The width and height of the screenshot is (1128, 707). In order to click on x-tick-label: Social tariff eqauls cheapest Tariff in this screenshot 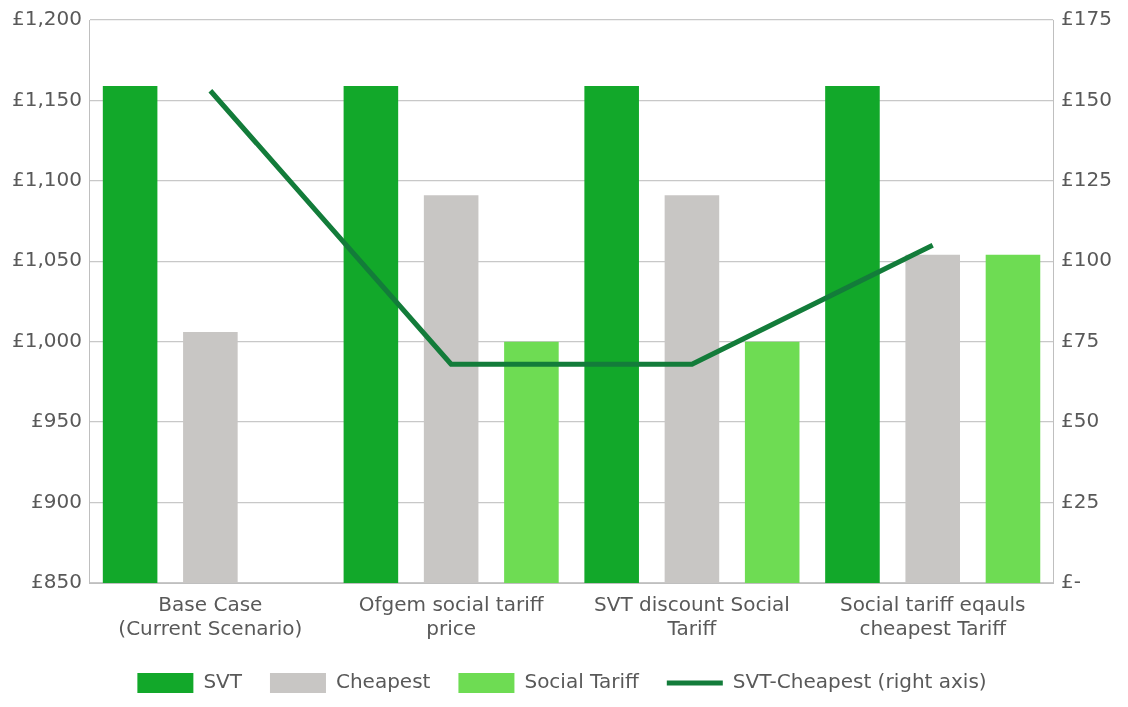, I will do `click(932, 616)`.